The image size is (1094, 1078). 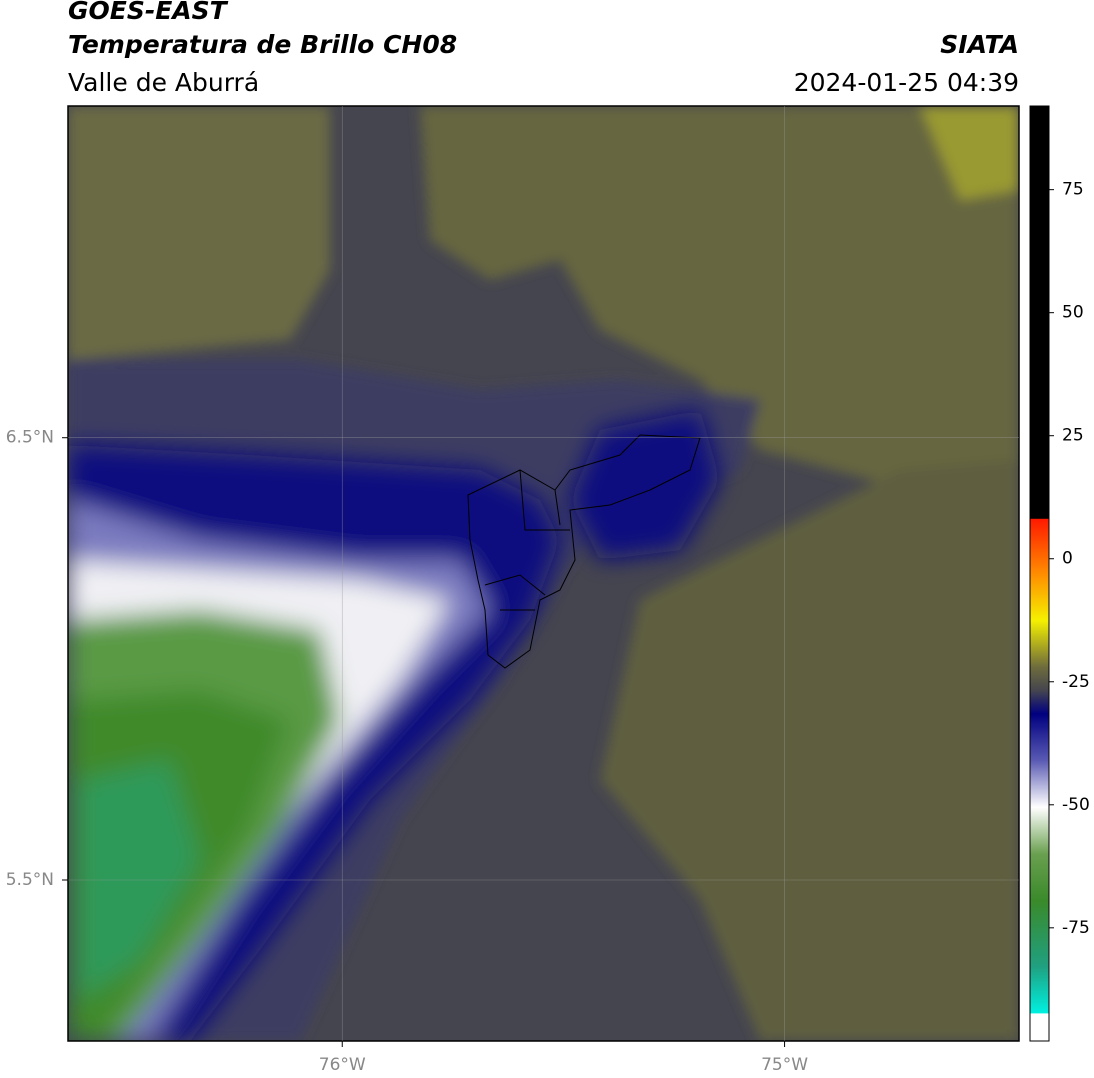 What do you see at coordinates (1076, 805) in the screenshot?
I see `colorbar-label: -50` at bounding box center [1076, 805].